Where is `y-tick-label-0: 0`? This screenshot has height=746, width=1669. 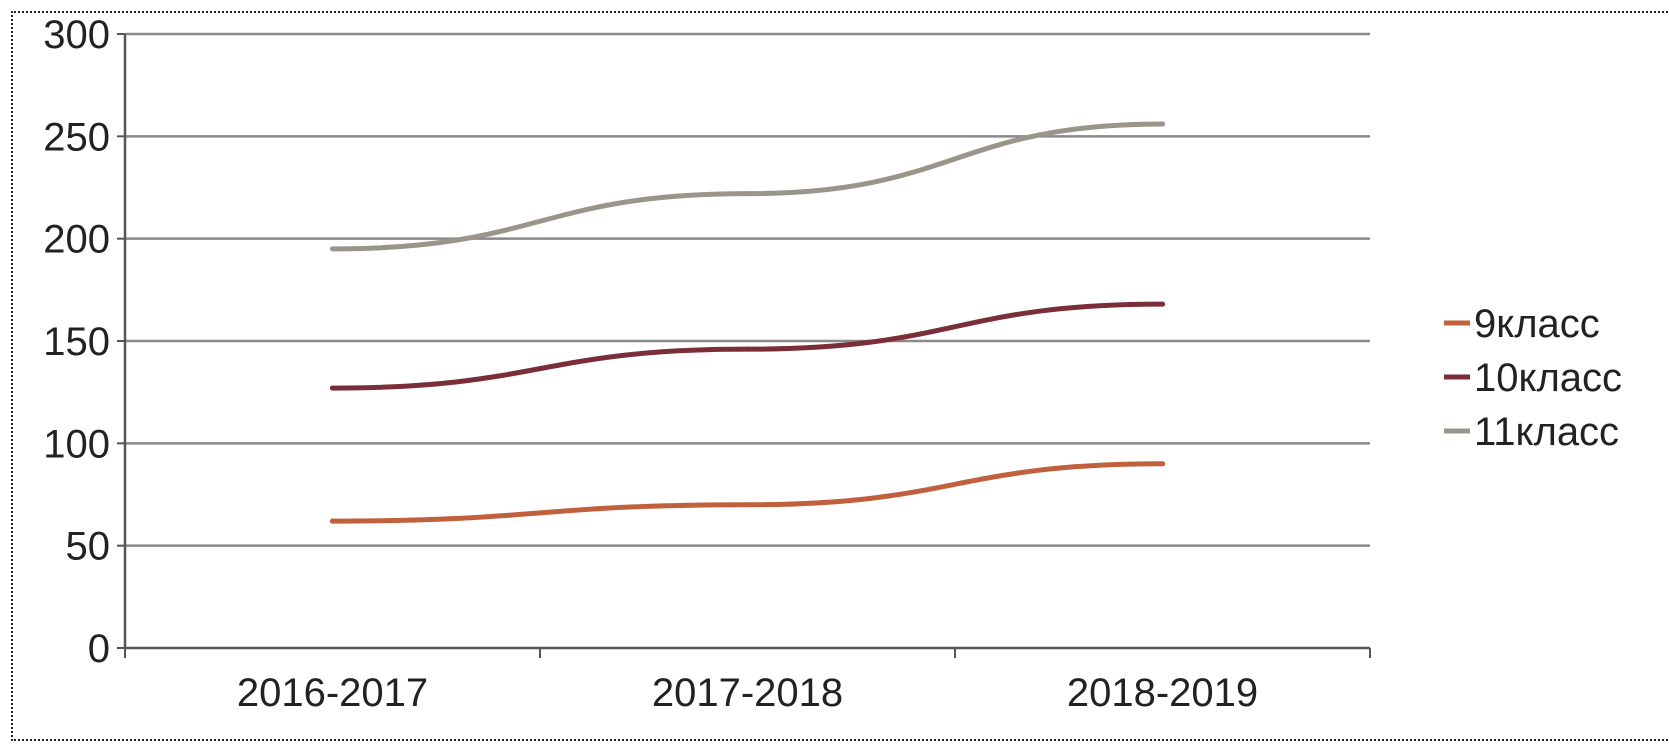 y-tick-label-0: 0 is located at coordinates (99, 649).